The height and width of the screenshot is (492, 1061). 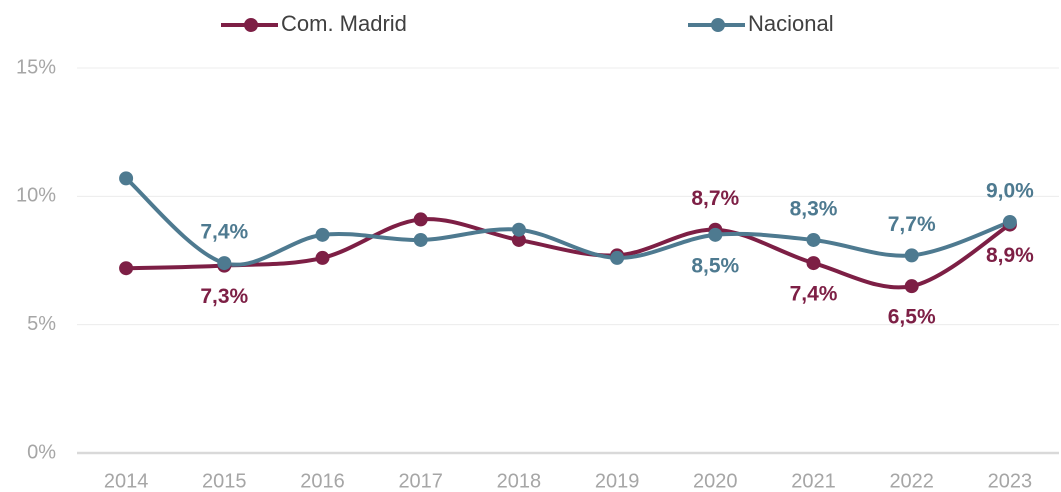 I want to click on data-label: 8,9%, so click(x=1010, y=255).